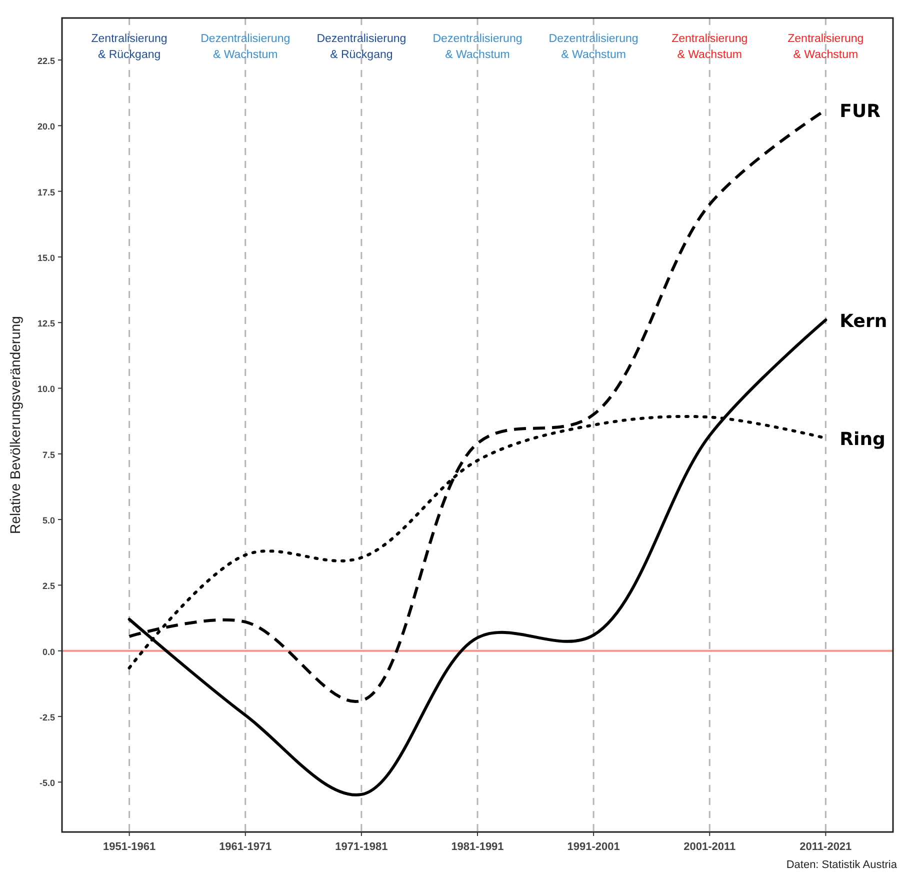 This screenshot has width=907, height=880. I want to click on x-tick-label: 1991-2001, so click(593, 847).